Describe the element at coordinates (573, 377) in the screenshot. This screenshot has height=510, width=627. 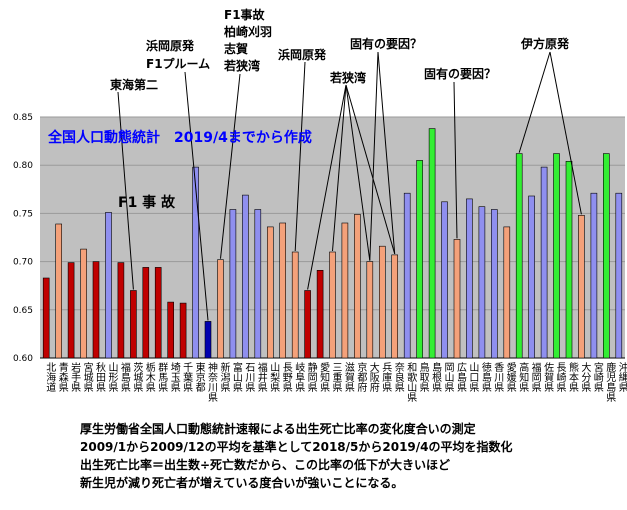
I see `x-tick-label: 熊本県` at that location.